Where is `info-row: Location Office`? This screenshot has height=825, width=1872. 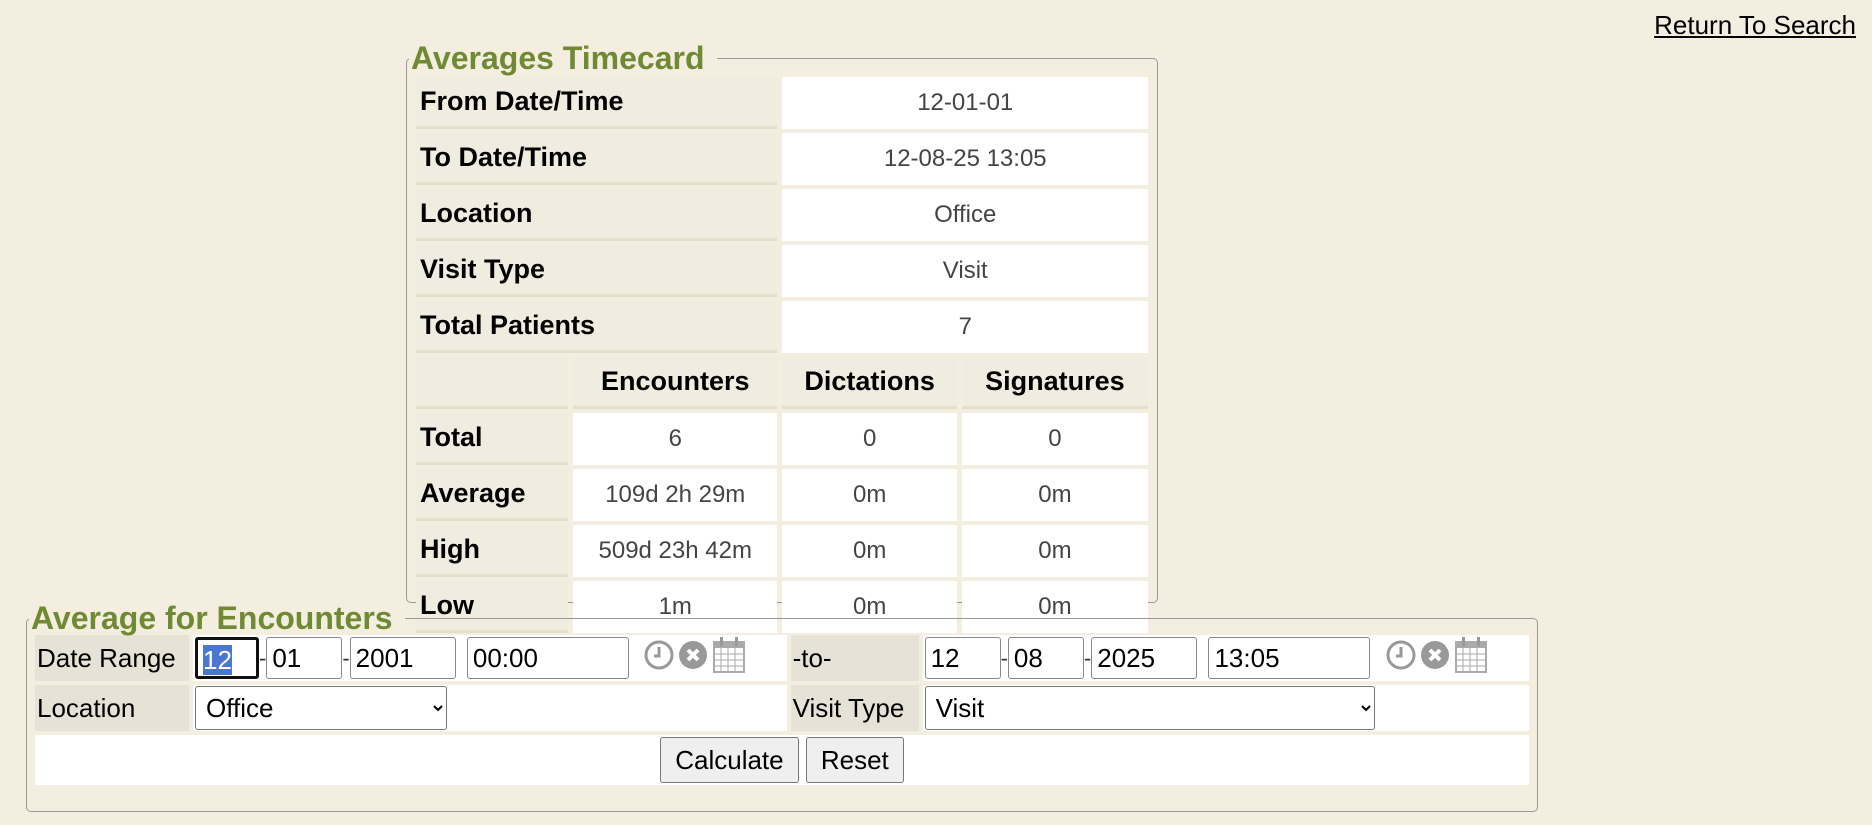
info-row: Location Office is located at coordinates (782, 215).